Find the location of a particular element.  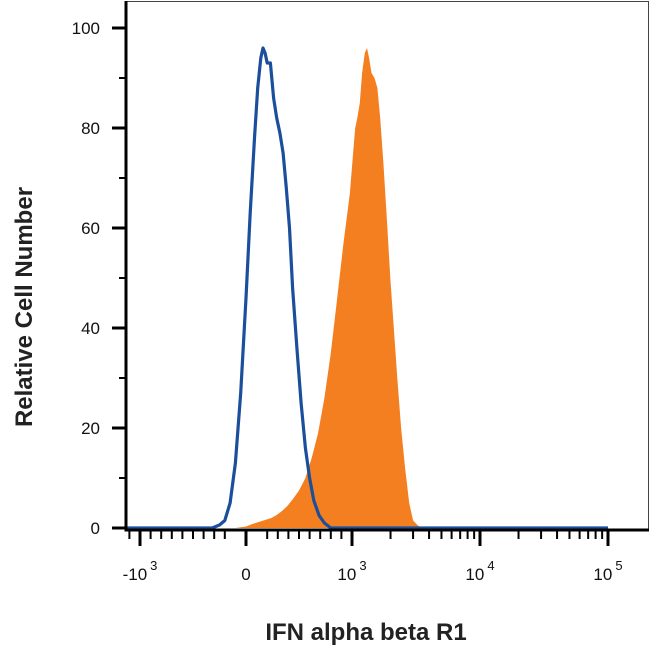

y-tick-label: 100 is located at coordinates (86, 28).